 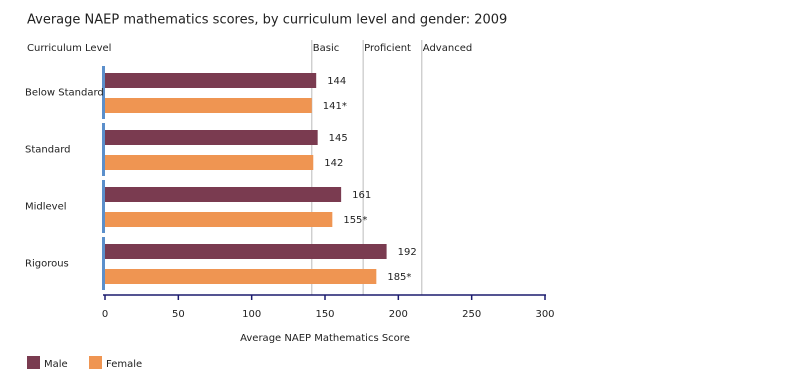 I want to click on y-tick-label: Rigorous, so click(x=47, y=264).